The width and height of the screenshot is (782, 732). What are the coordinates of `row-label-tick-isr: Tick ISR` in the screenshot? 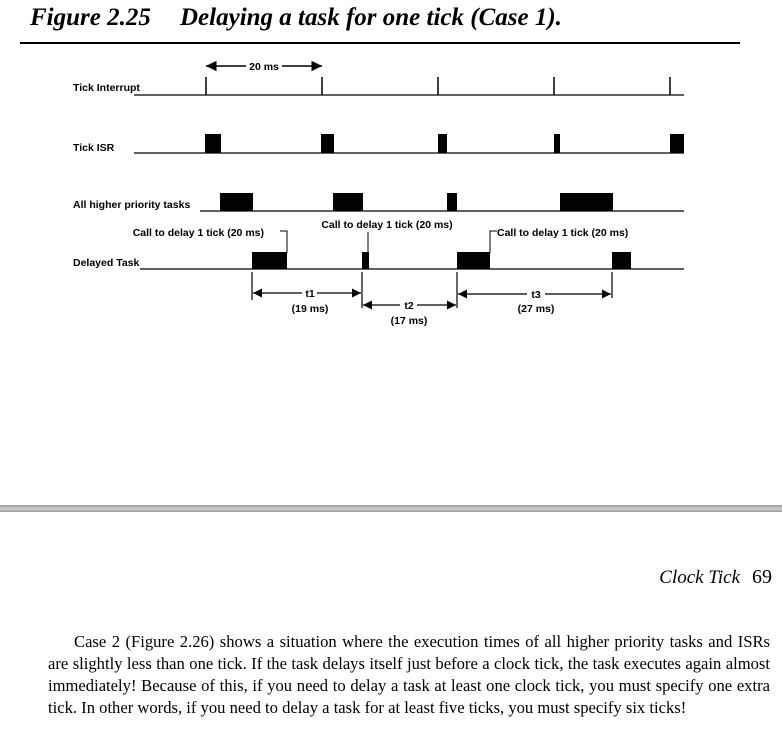 It's located at (94, 148).